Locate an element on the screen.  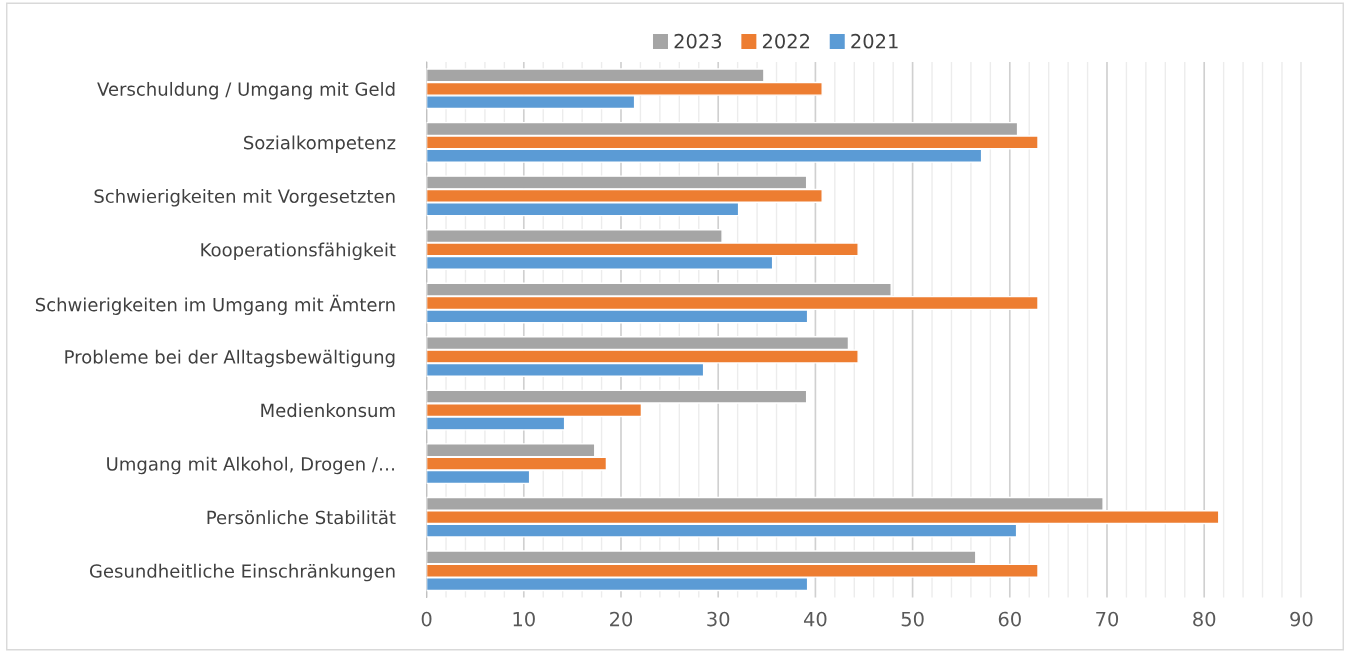
y-tick-label: Sozialkompetenz is located at coordinates (320, 144).